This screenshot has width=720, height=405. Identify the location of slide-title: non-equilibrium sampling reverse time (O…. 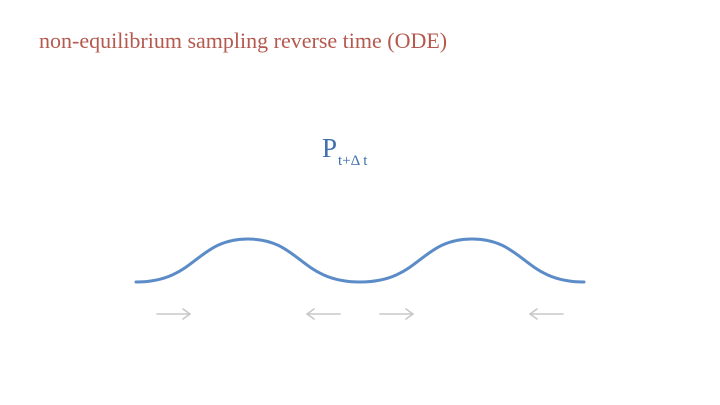
(243, 40).